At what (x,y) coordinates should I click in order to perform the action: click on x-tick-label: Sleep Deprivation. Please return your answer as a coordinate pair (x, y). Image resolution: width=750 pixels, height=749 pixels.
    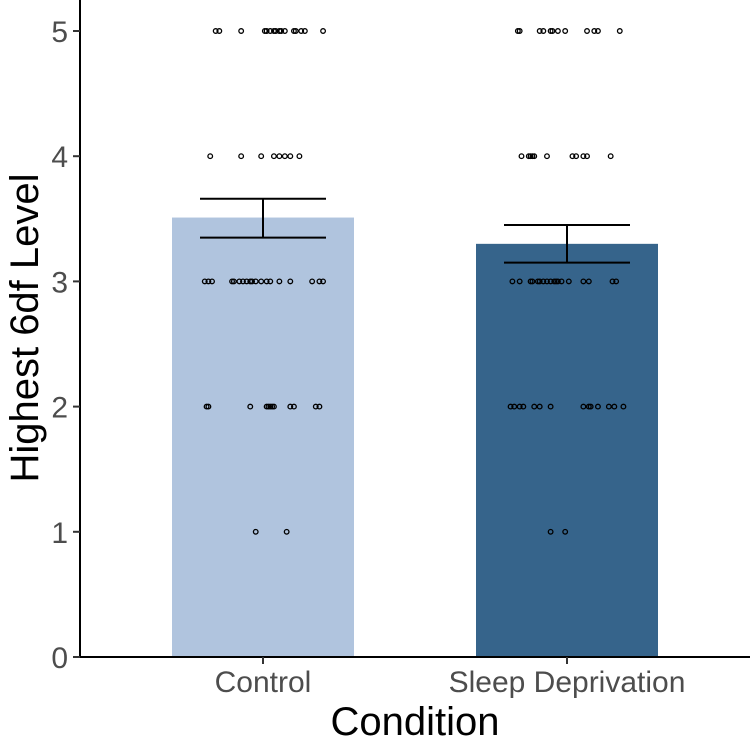
    Looking at the image, I should click on (567, 682).